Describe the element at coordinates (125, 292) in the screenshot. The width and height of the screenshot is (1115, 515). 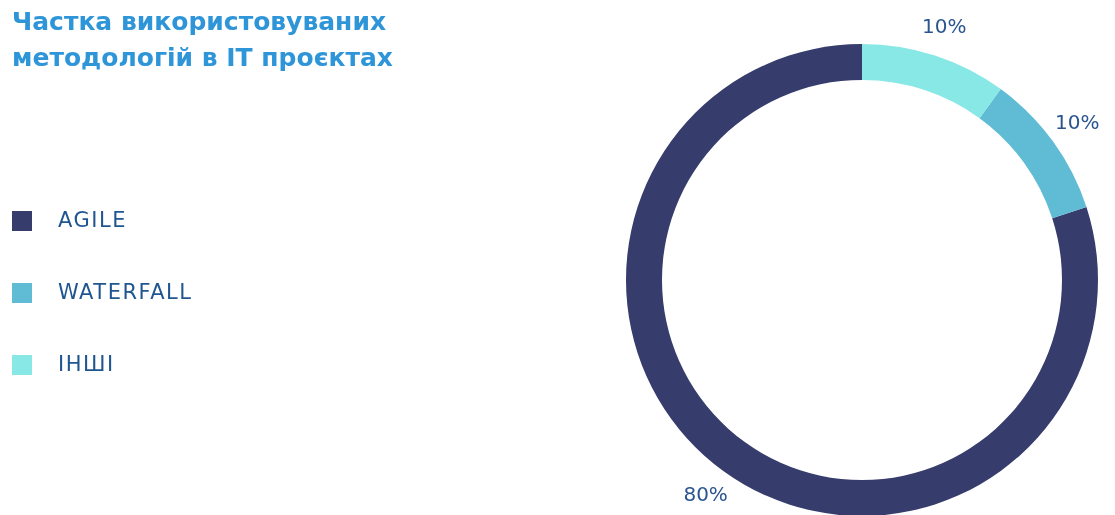
I see `legend-label: WATERFALL` at that location.